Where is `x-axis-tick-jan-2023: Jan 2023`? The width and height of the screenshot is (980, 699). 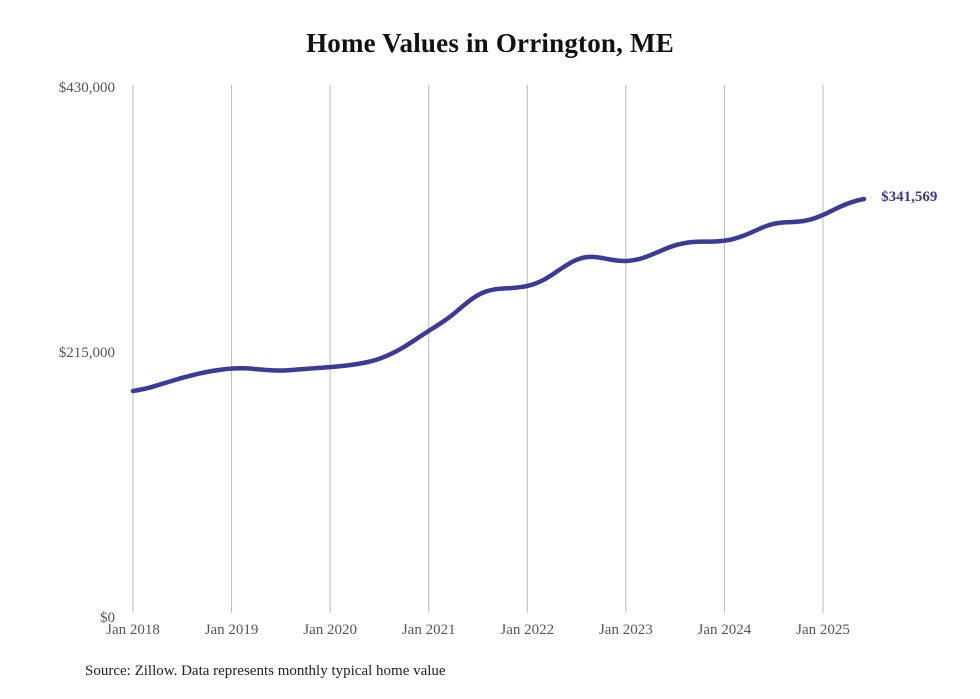 x-axis-tick-jan-2023: Jan 2023 is located at coordinates (625, 630).